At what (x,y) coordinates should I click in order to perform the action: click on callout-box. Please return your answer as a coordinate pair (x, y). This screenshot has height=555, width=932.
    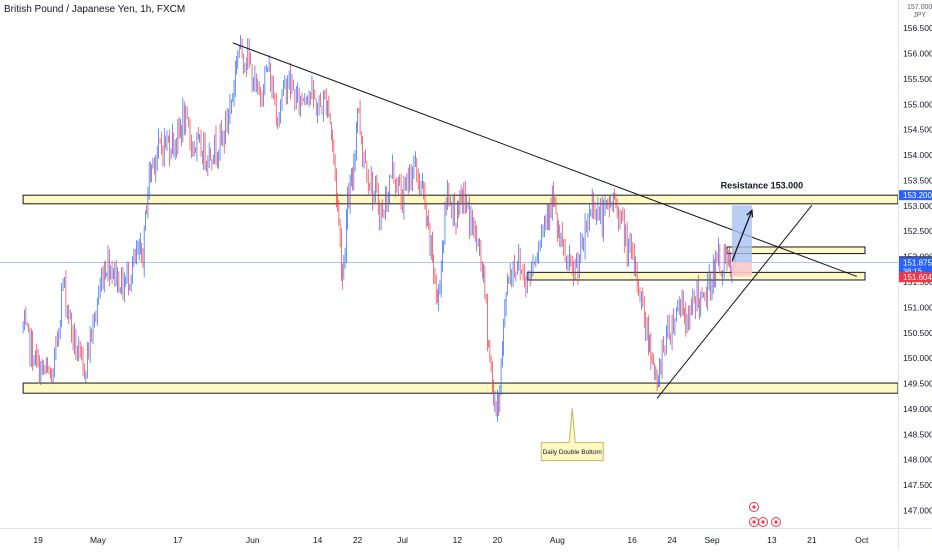
    Looking at the image, I should click on (572, 435).